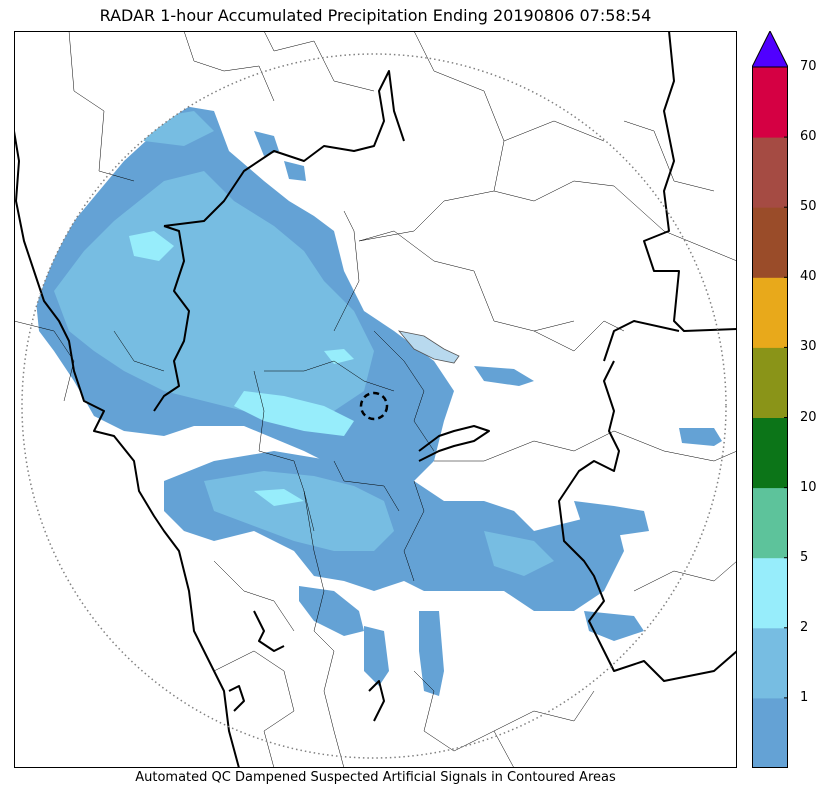 The height and width of the screenshot is (797, 825). Describe the element at coordinates (299, 511) in the screenshot. I see `precip-moderate-south` at that location.